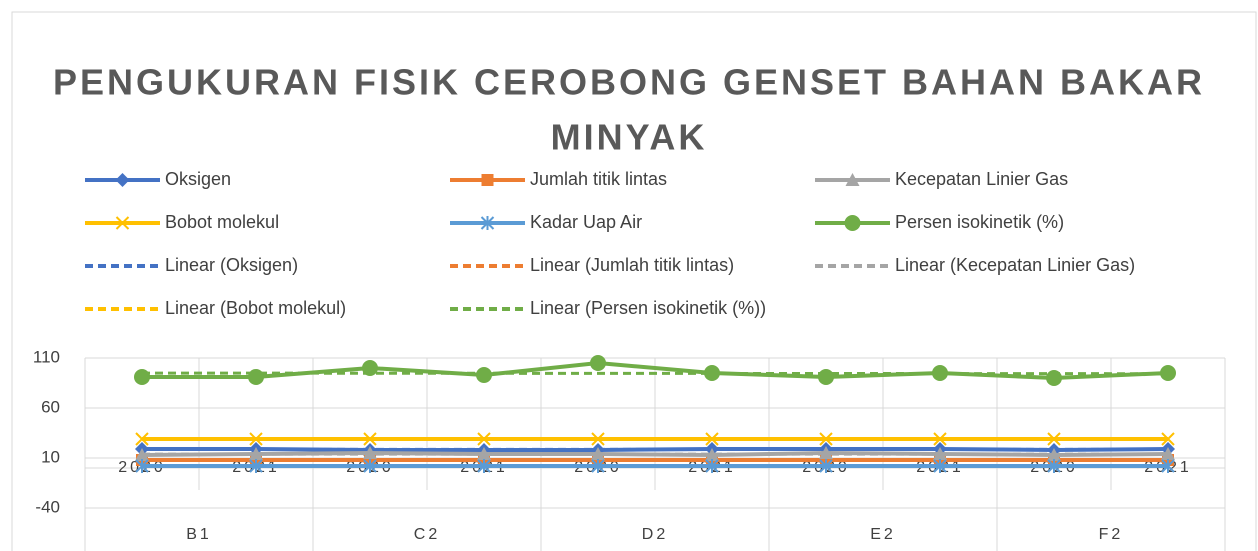 This screenshot has height=551, width=1258. I want to click on legend-label: Linear (Kecepatan Linier Gas), so click(1015, 265).